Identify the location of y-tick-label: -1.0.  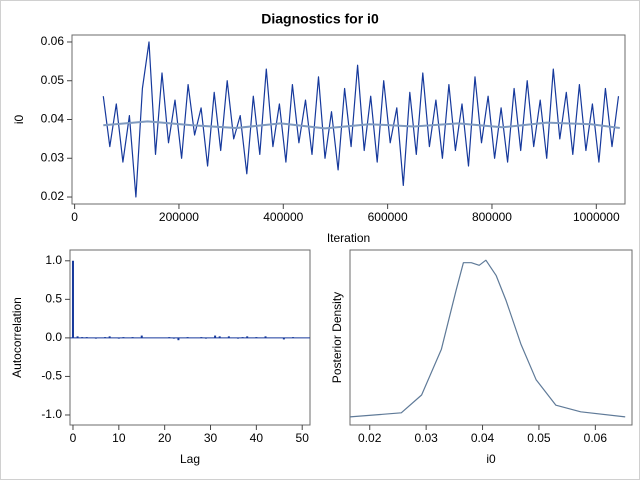
(51, 414).